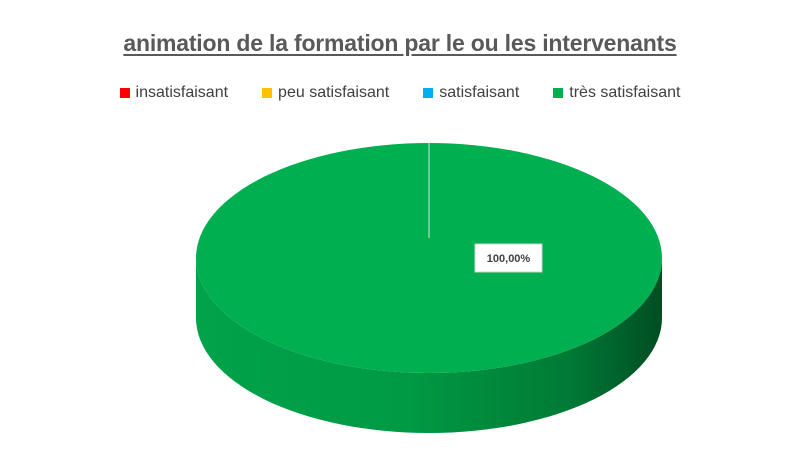 The width and height of the screenshot is (800, 453). Describe the element at coordinates (479, 92) in the screenshot. I see `legend-label-satisfaisant: satisfaisant` at that location.